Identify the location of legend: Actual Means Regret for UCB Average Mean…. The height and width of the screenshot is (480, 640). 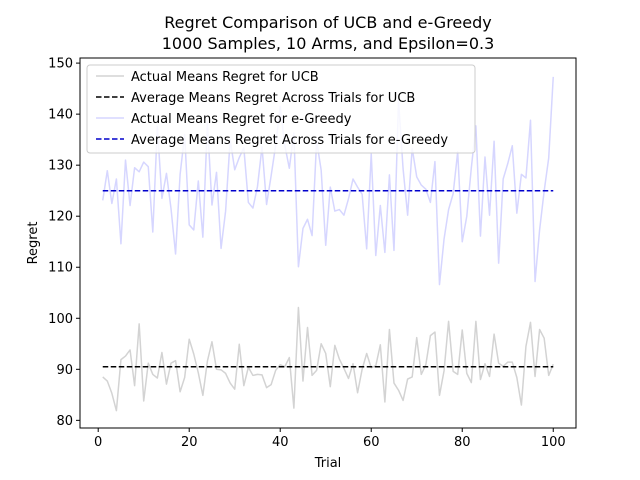
(281, 109).